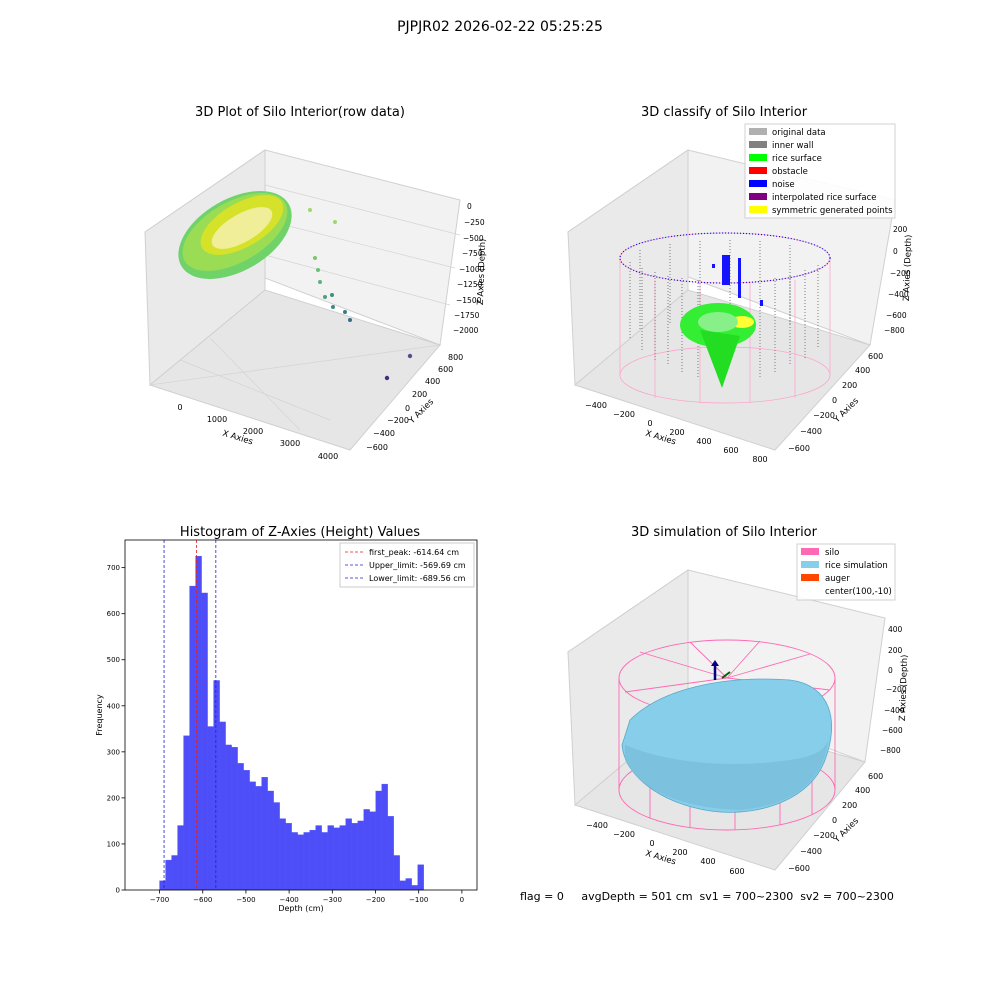  Describe the element at coordinates (596, 405) in the screenshot. I see `p2-xtick: −400` at that location.